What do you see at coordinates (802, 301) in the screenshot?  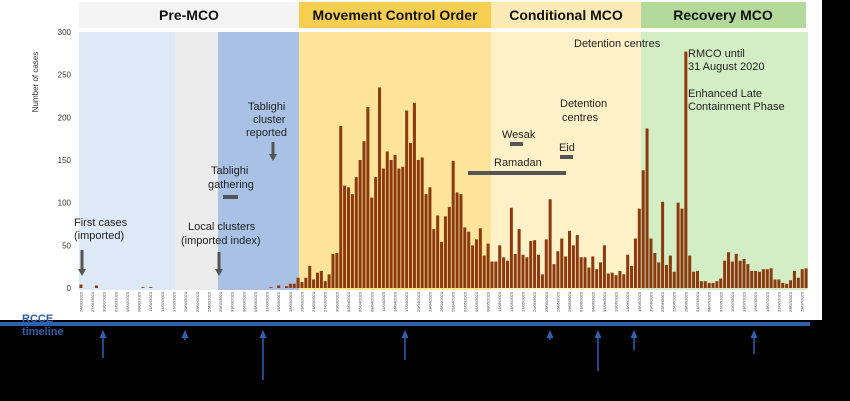 I see `x-tick-label: 28/07/2020` at bounding box center [802, 301].